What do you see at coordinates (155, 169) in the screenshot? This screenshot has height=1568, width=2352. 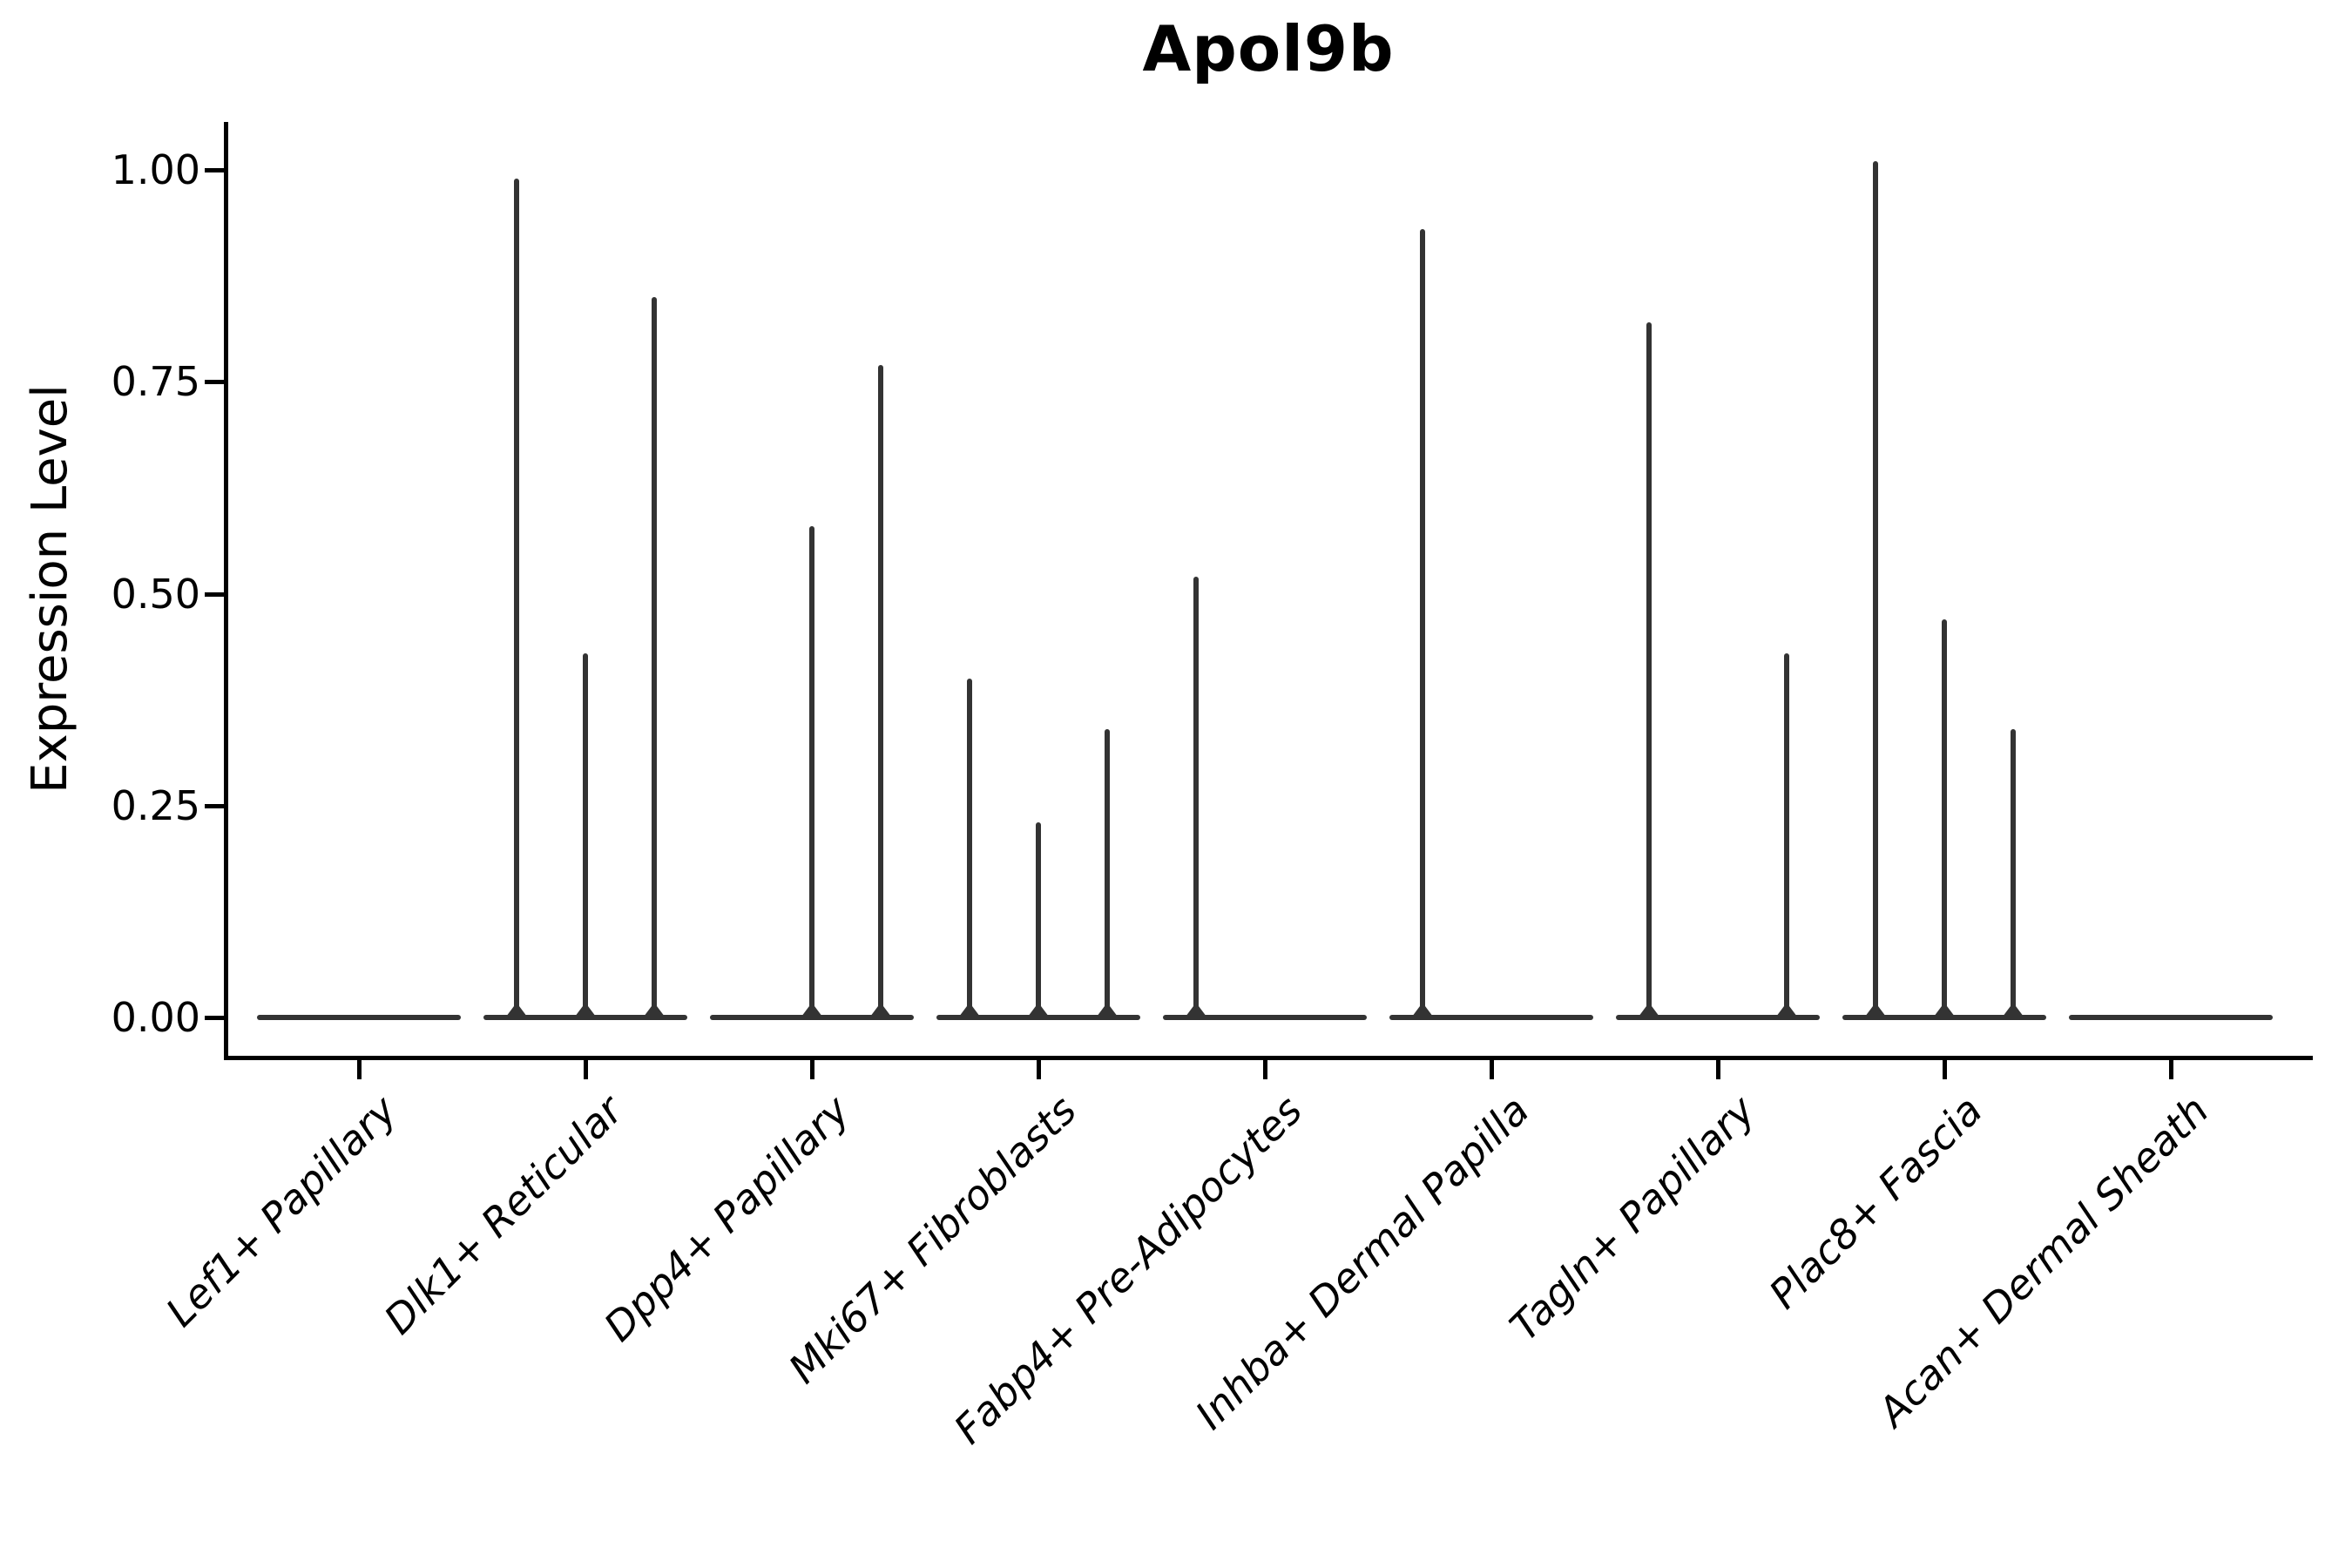 I see `y-tick-label: 1.00` at bounding box center [155, 169].